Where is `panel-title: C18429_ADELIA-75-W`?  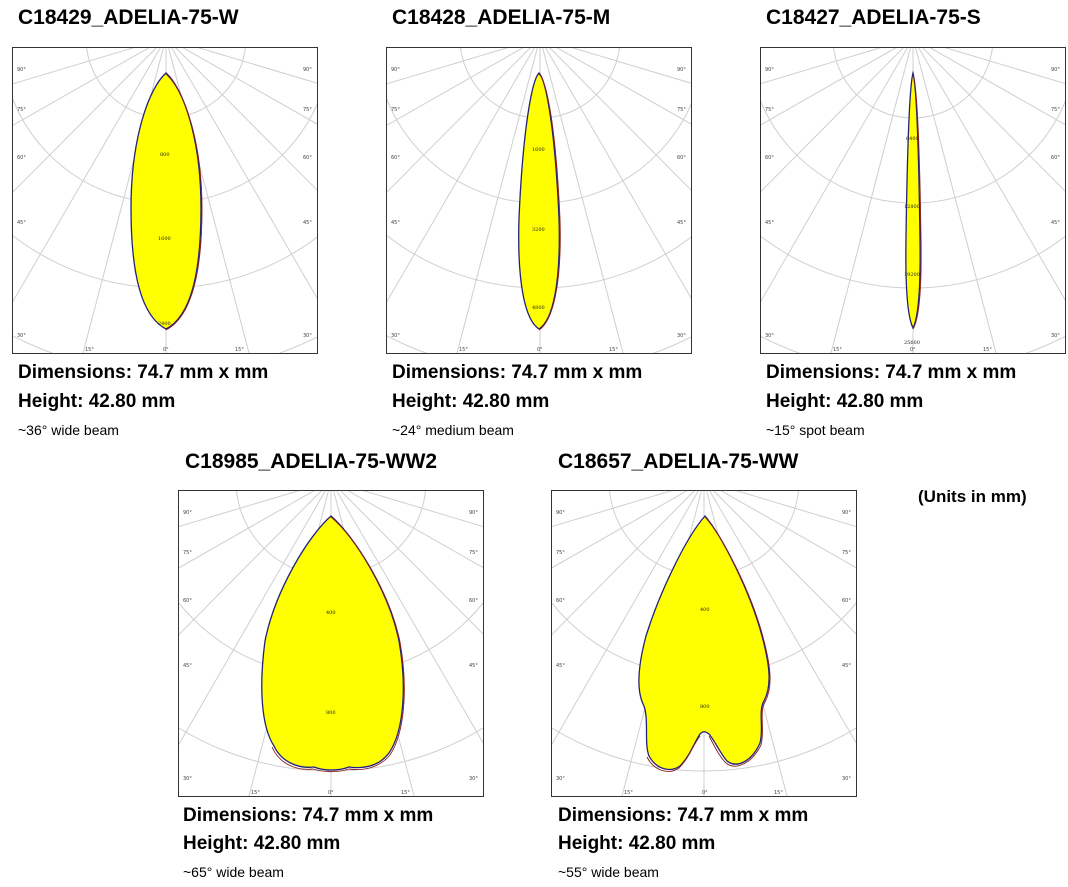
panel-title: C18429_ADELIA-75-W is located at coordinates (128, 17).